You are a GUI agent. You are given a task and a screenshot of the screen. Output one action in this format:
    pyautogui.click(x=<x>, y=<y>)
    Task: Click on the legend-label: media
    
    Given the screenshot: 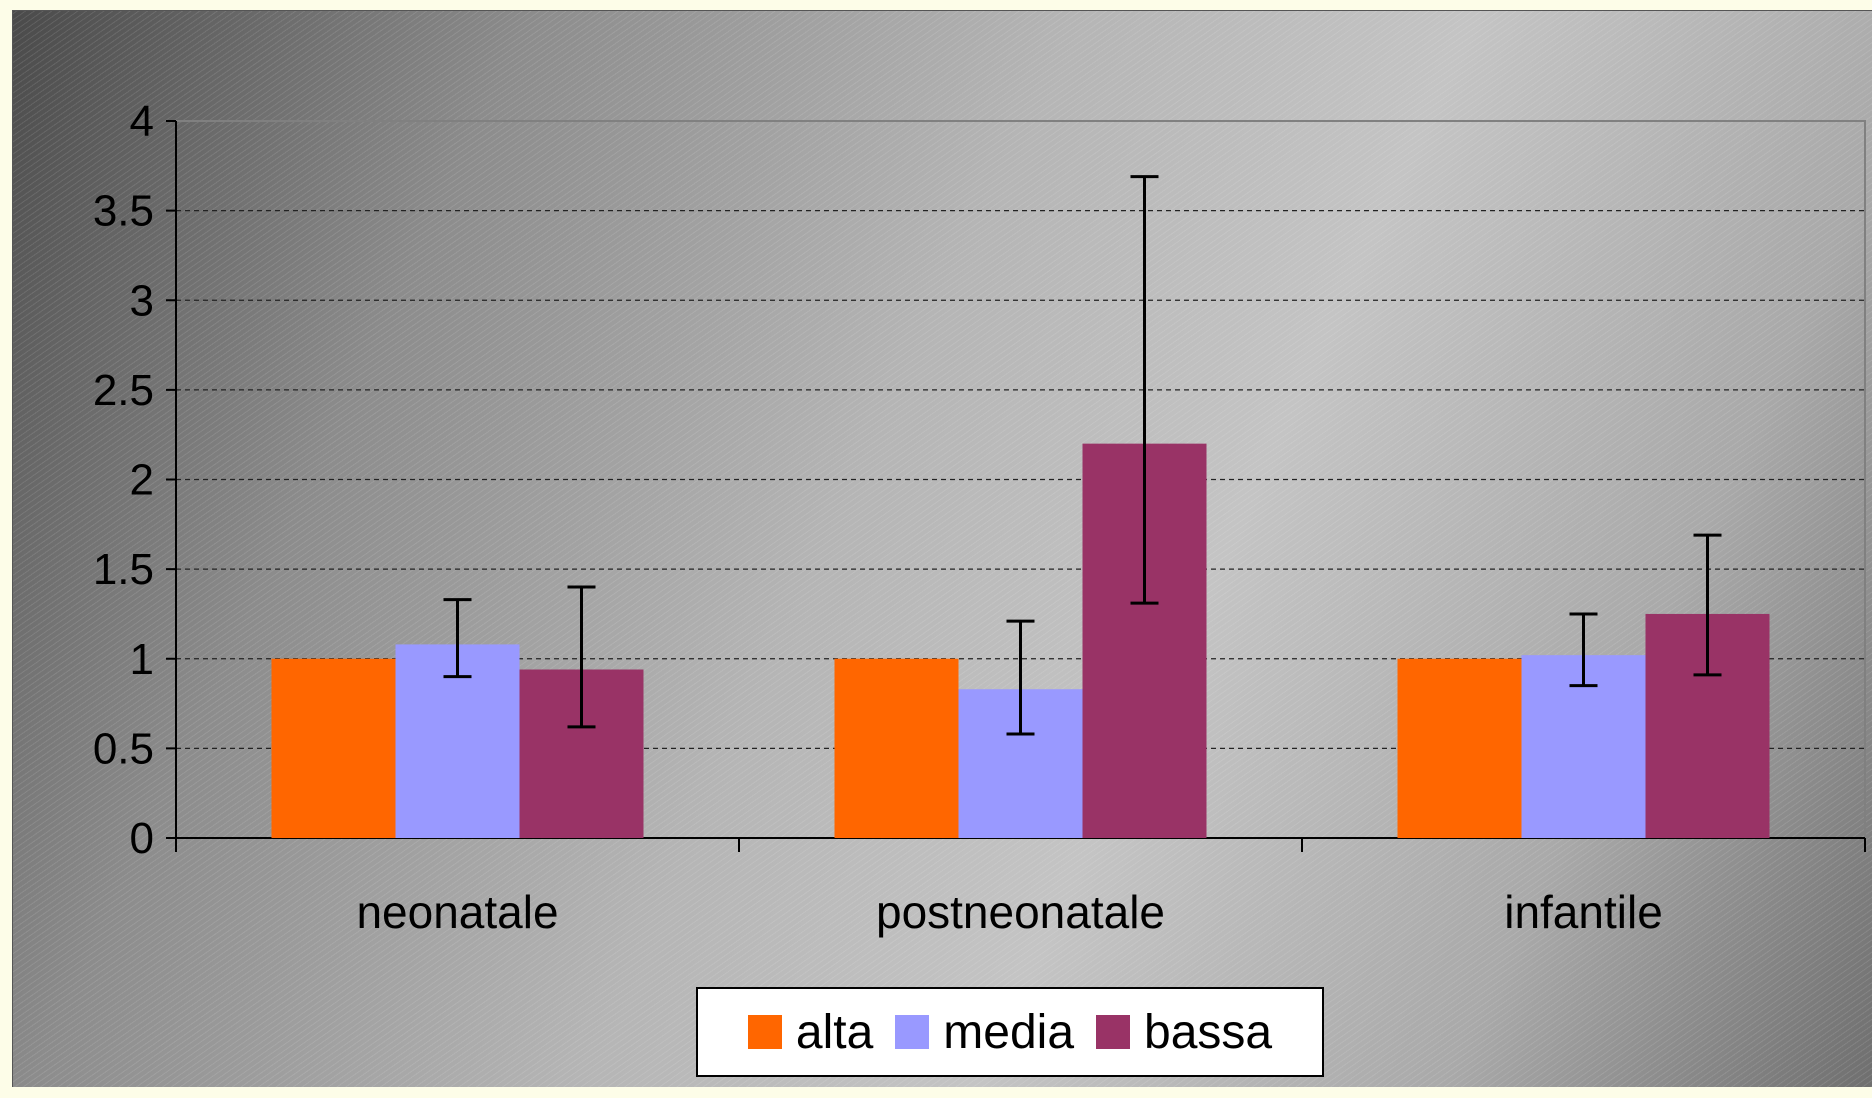 What is the action you would take?
    pyautogui.click(x=1009, y=1032)
    